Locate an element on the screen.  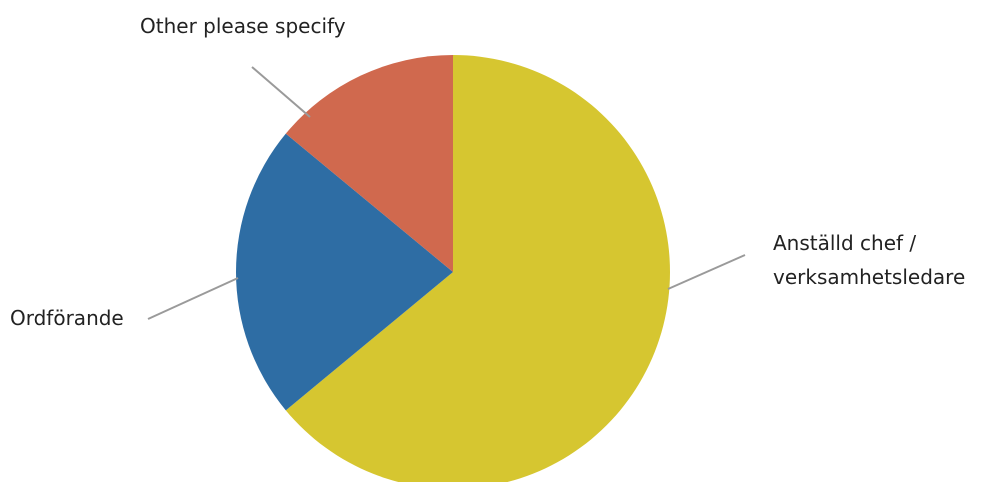
slice-label-3: Other please specify is located at coordinates (243, 26).